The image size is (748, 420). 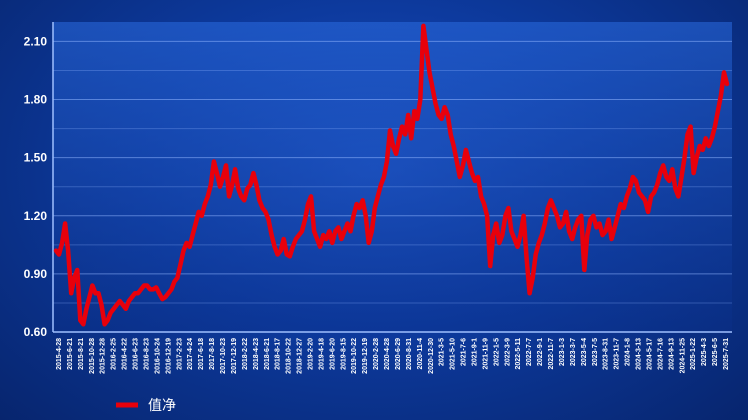 I want to click on y-tick-label: 1.50, so click(x=36, y=158).